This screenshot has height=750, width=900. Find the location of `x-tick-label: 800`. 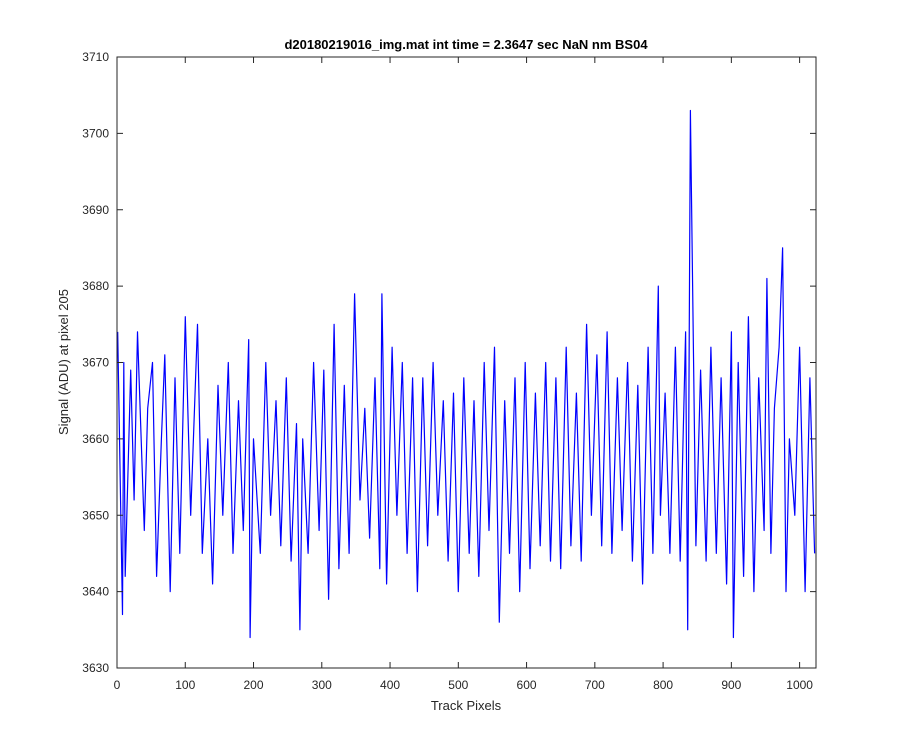

x-tick-label: 800 is located at coordinates (663, 685).